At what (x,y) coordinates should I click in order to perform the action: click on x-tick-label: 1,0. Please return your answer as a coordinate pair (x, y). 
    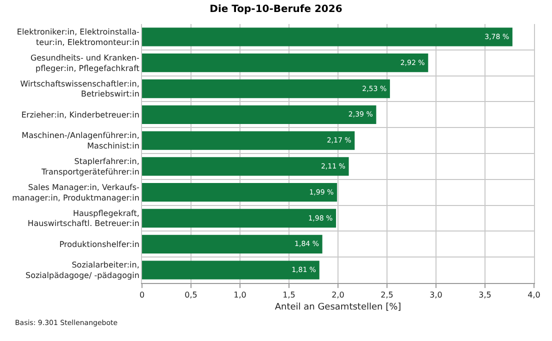
    Looking at the image, I should click on (240, 295).